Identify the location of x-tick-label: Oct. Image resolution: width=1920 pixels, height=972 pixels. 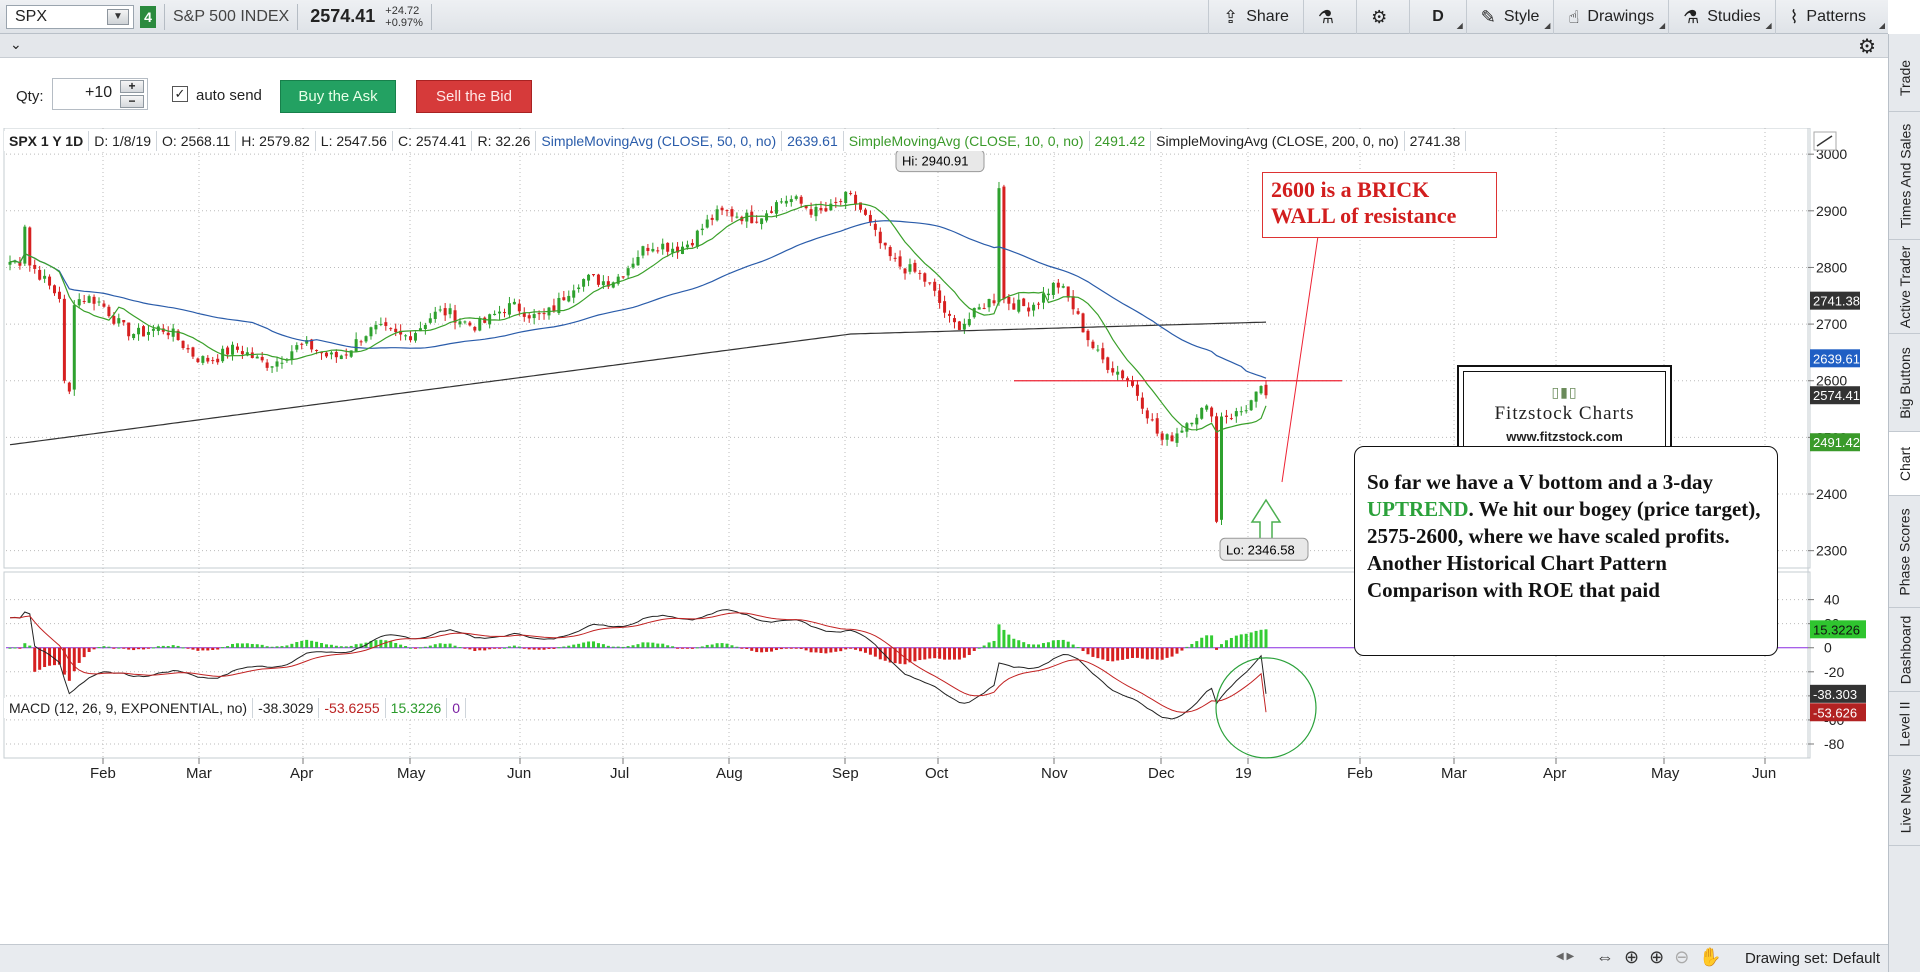
(937, 773).